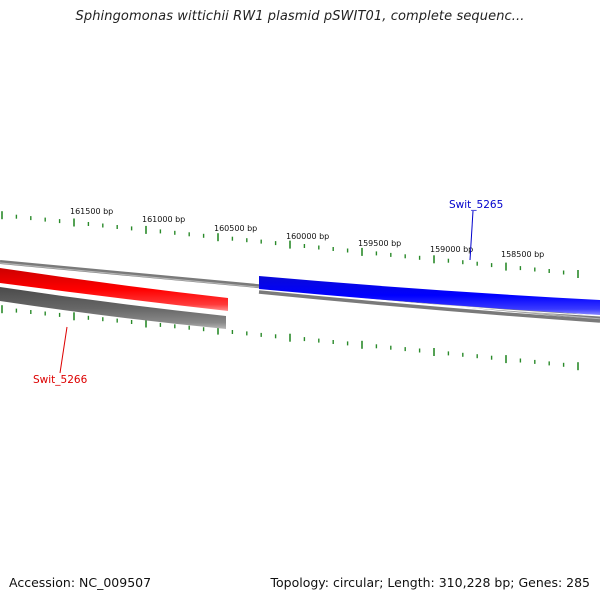  Describe the element at coordinates (290, 338) in the screenshot. I see `inner-tick-ring` at that location.